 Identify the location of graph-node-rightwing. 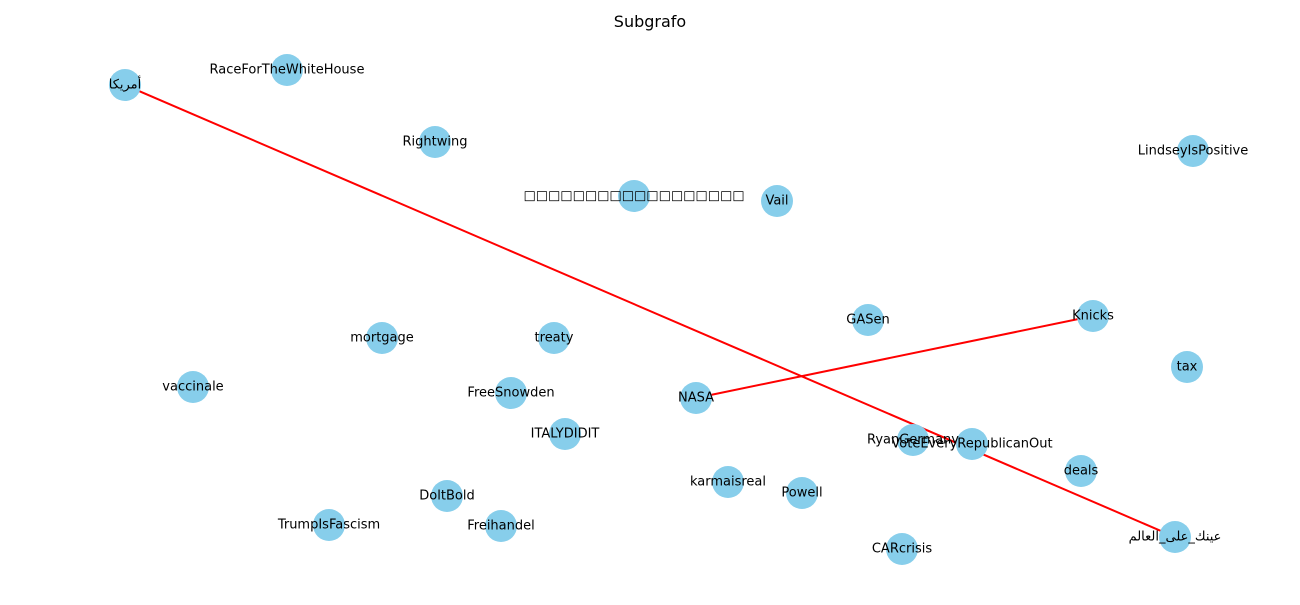
(435, 142).